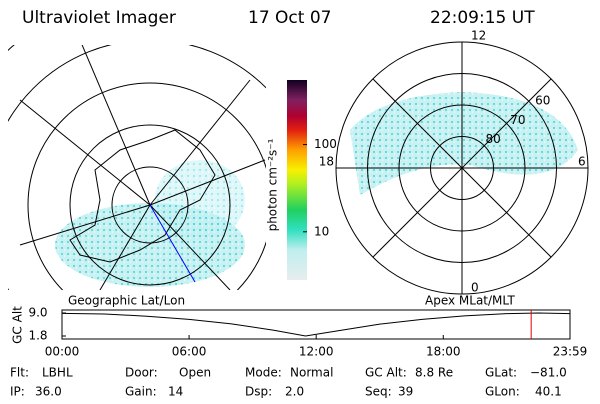  What do you see at coordinates (502, 392) in the screenshot?
I see `info-label: GLon:` at bounding box center [502, 392].